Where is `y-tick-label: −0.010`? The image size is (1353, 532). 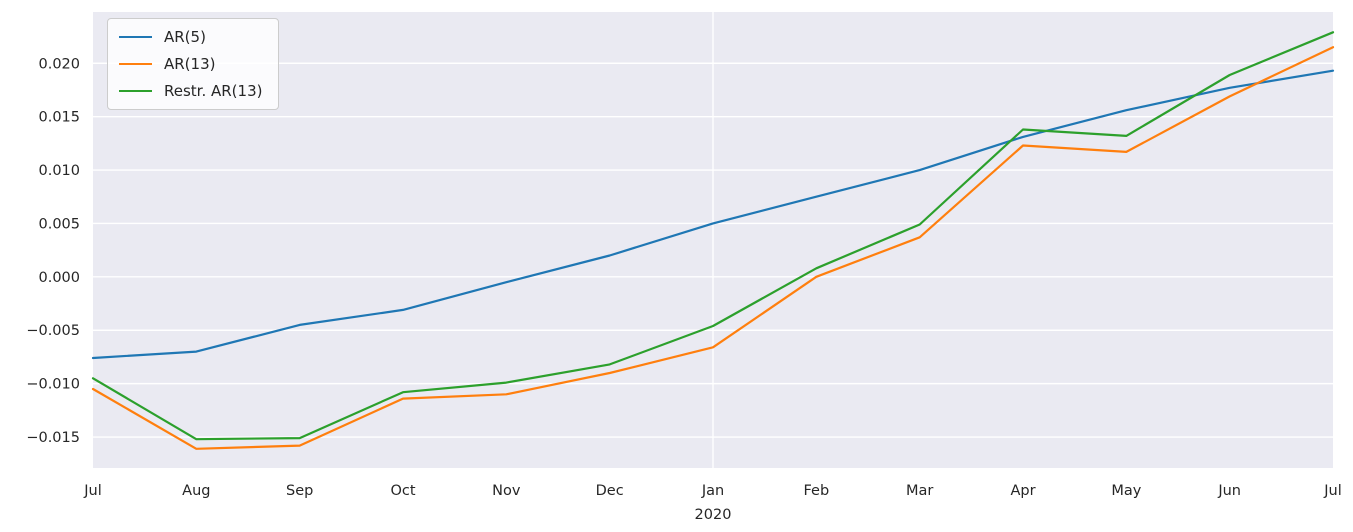 y-tick-label: −0.010 is located at coordinates (53, 385).